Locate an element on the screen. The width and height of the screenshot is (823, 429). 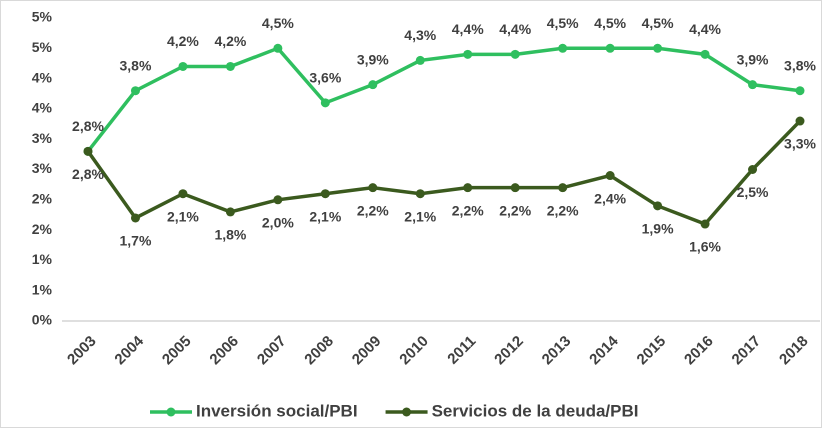
x-tick-label: 2014 is located at coordinates (604, 350).